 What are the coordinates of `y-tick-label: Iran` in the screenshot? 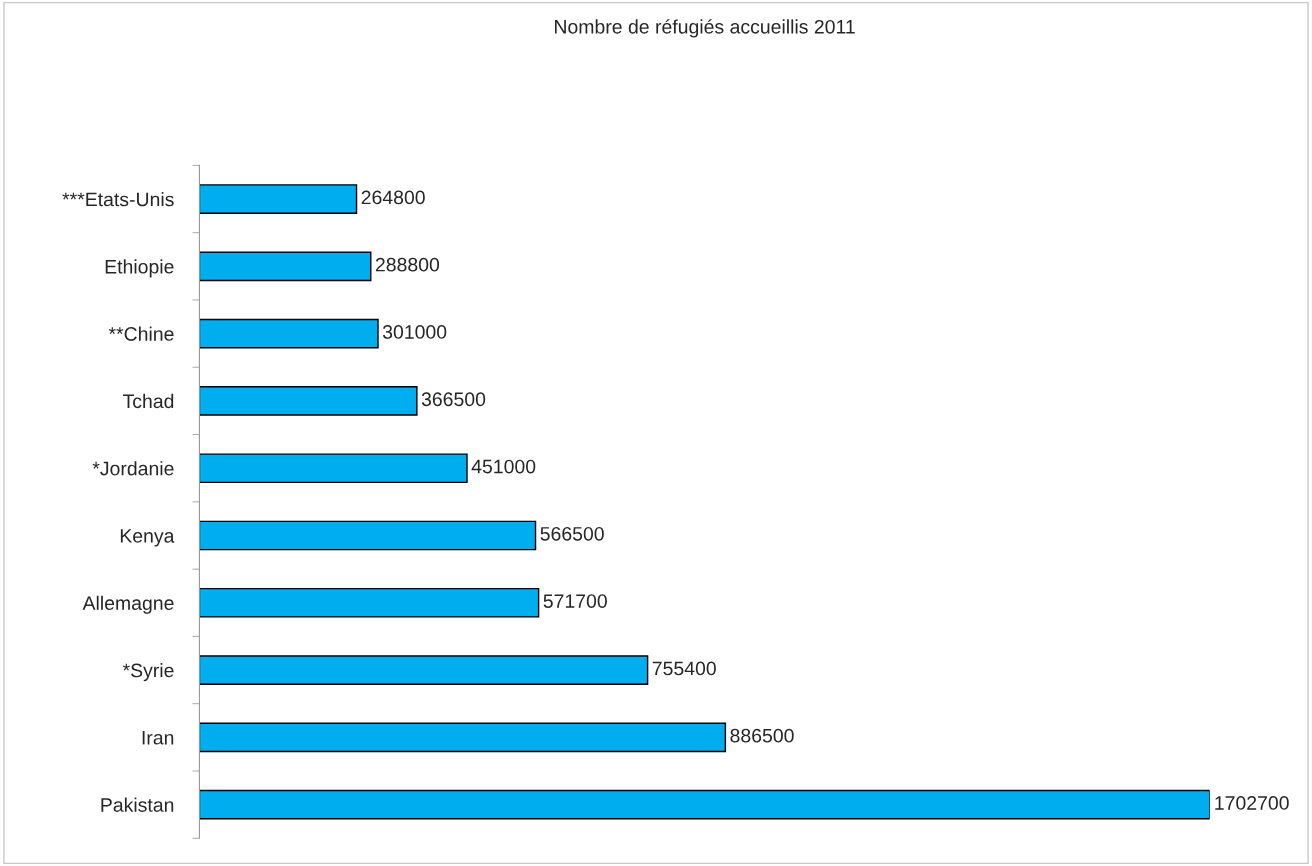 It's located at (158, 738).